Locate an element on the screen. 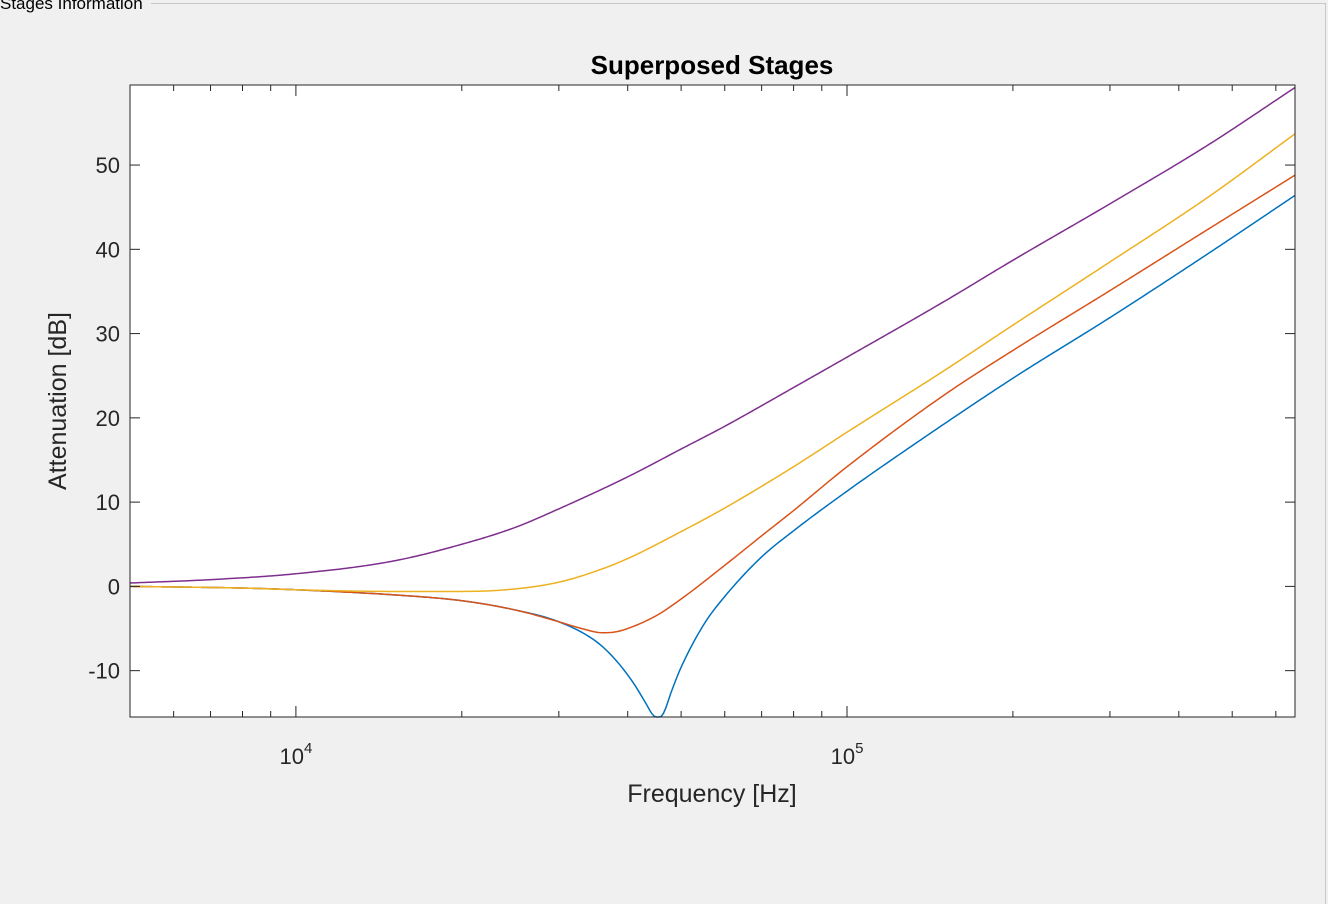  y-tick-label: 0 is located at coordinates (114, 586).